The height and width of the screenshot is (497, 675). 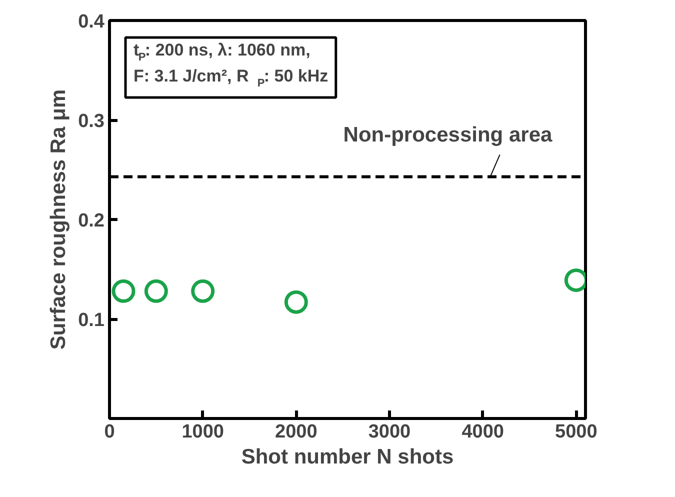 I want to click on x-tick-label: 0, so click(x=109, y=432).